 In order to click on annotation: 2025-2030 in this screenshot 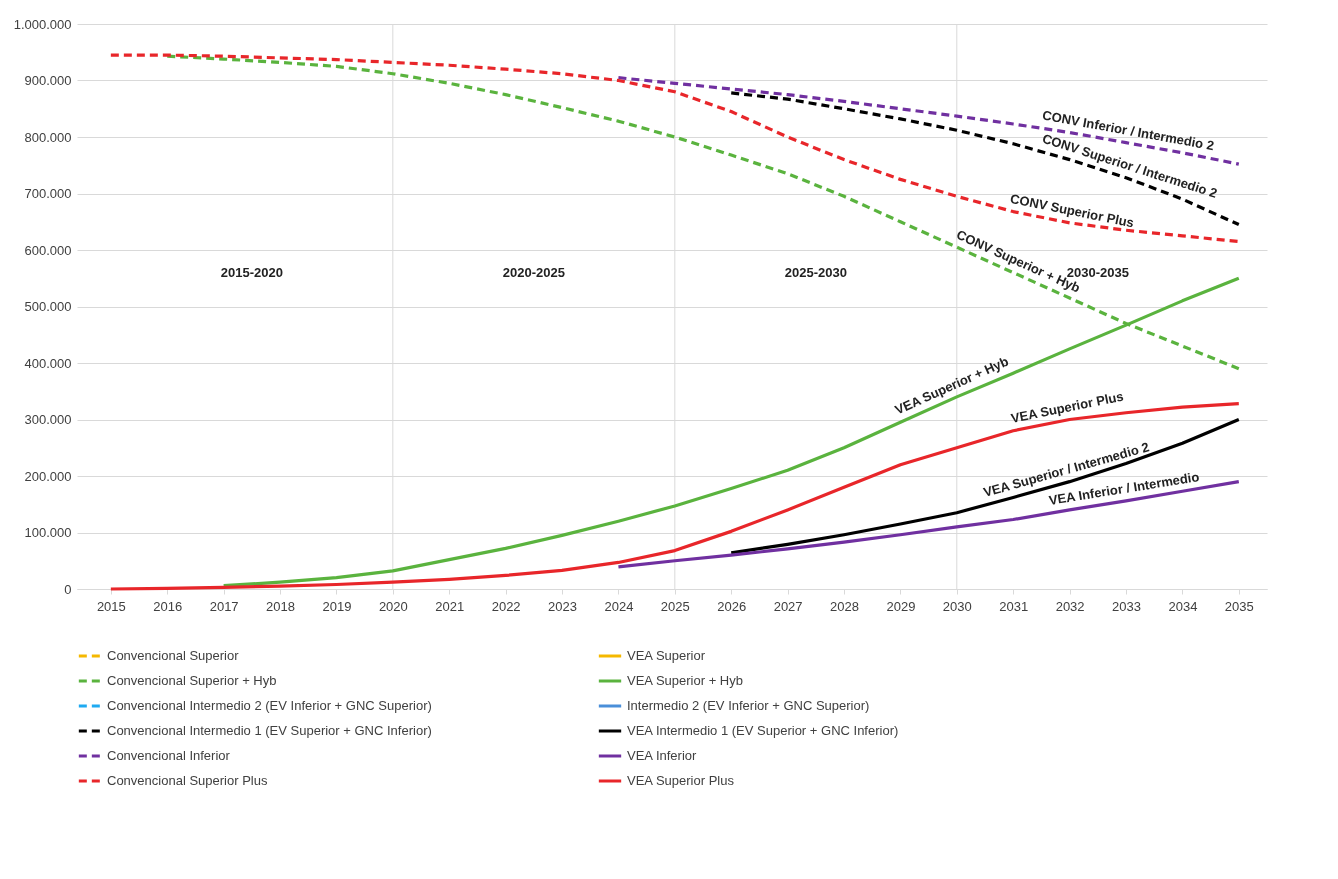, I will do `click(815, 272)`.